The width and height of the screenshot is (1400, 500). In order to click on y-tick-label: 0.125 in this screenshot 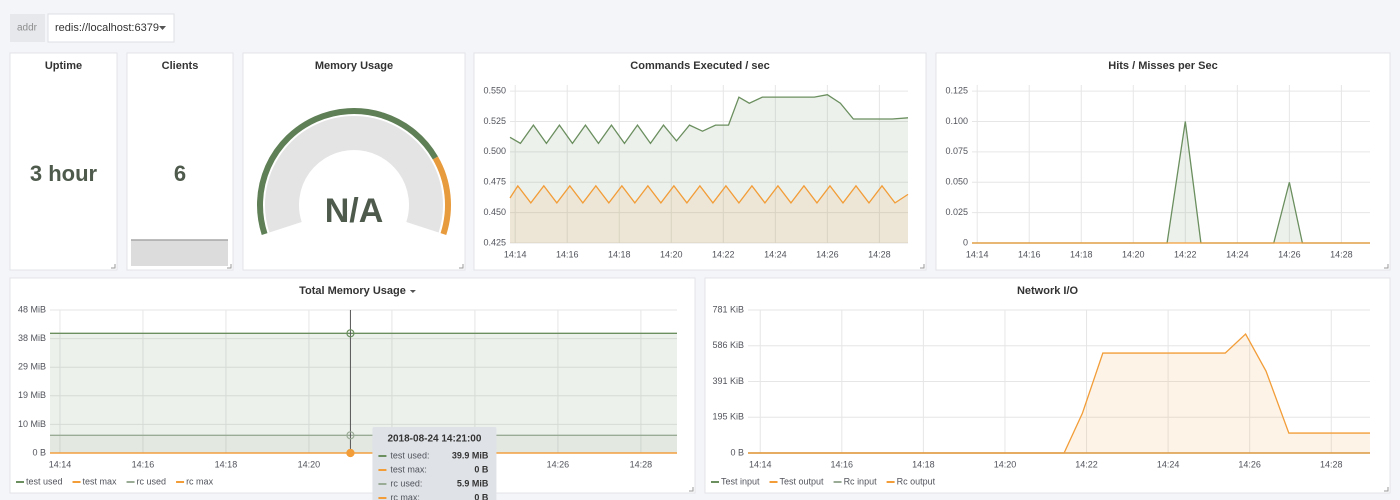, I will do `click(956, 90)`.